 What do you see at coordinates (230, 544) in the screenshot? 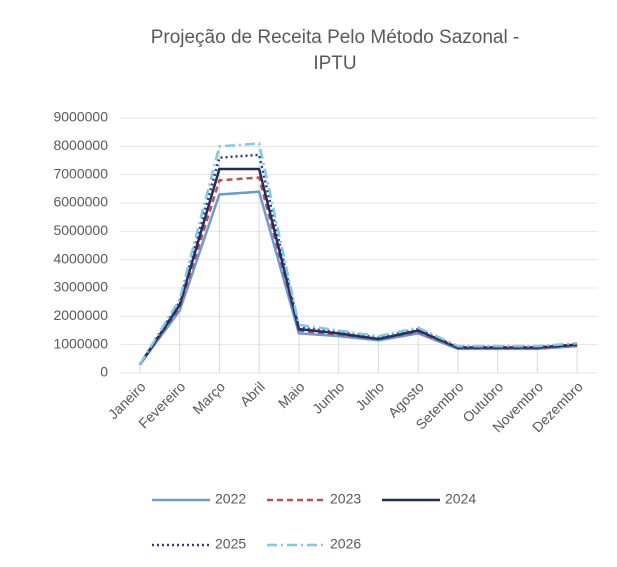
I see `legend-label: 2025` at bounding box center [230, 544].